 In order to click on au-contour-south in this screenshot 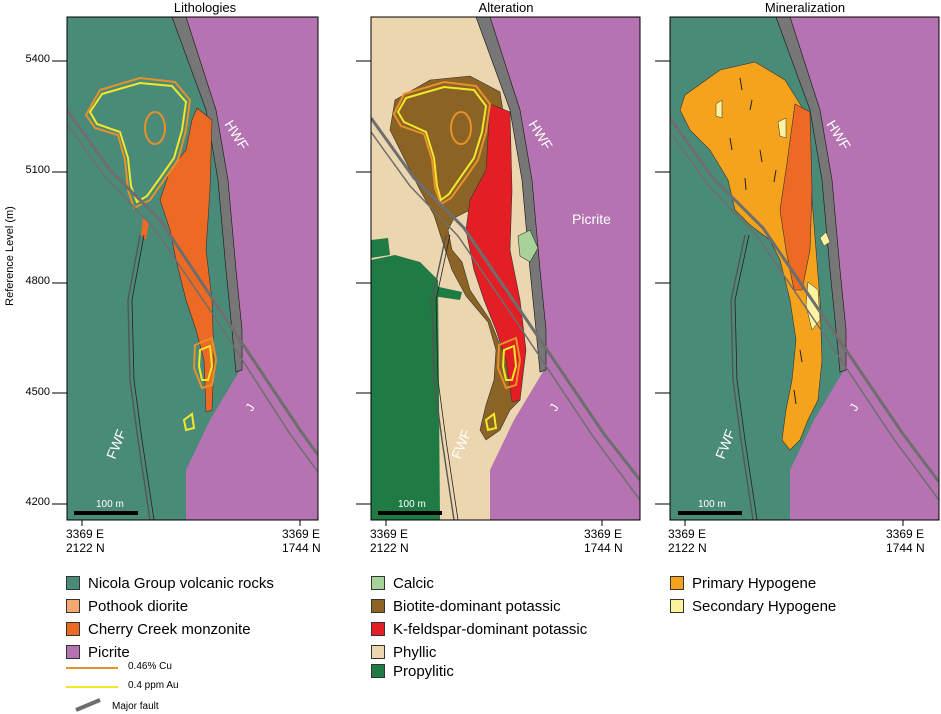, I will do `click(205, 362)`.